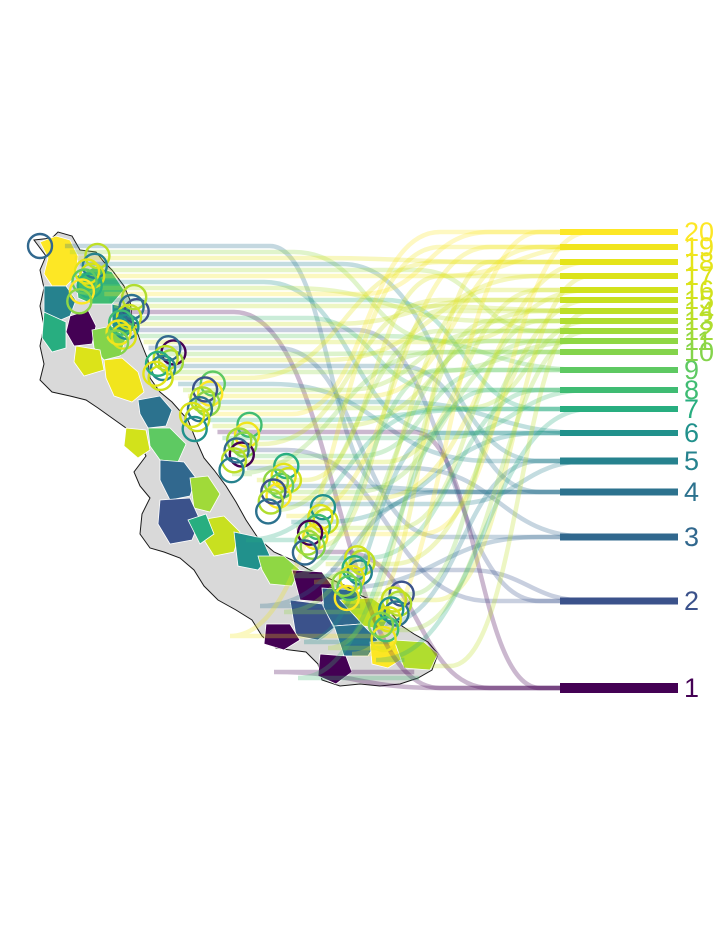  I want to click on rank-bars, so click(619, 461).